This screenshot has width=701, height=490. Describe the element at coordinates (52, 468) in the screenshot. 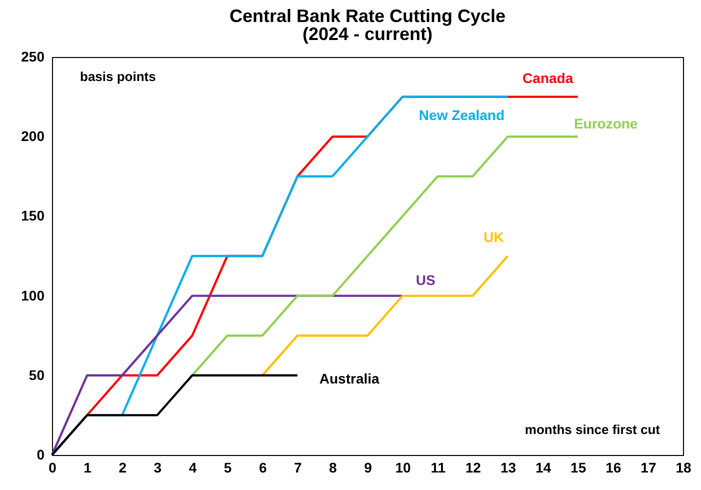

I see `x-tick-label: 0` at that location.